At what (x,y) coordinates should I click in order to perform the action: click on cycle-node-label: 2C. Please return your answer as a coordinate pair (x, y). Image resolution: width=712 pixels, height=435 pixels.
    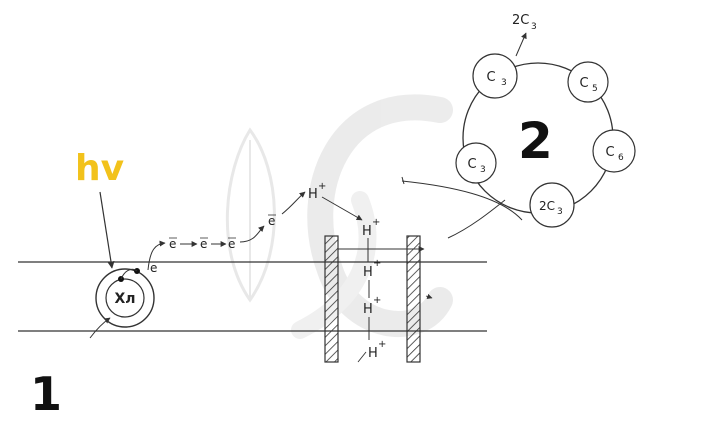
    Looking at the image, I should click on (547, 206).